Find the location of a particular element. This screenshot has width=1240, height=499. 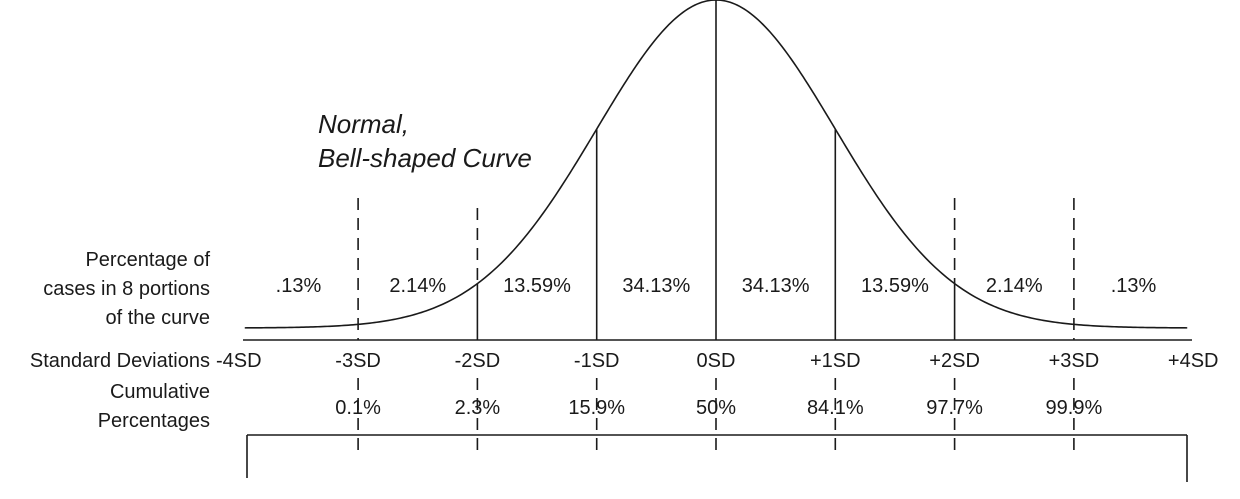

sd-tick-label: +1SD is located at coordinates (835, 361).